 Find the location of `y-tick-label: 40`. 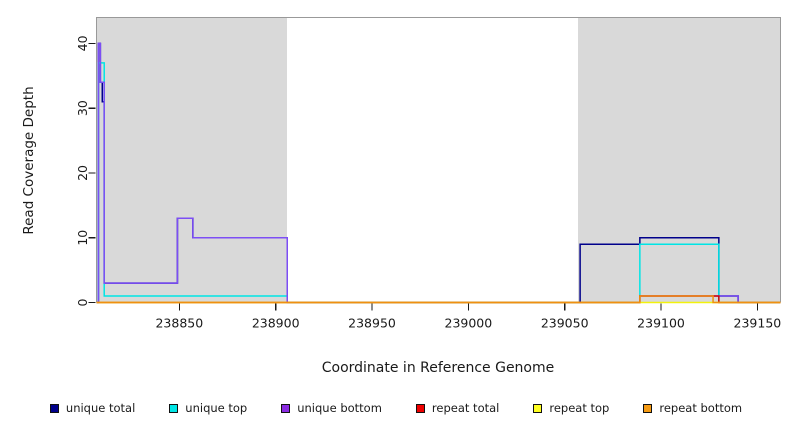

y-tick-label: 40 is located at coordinates (82, 43).